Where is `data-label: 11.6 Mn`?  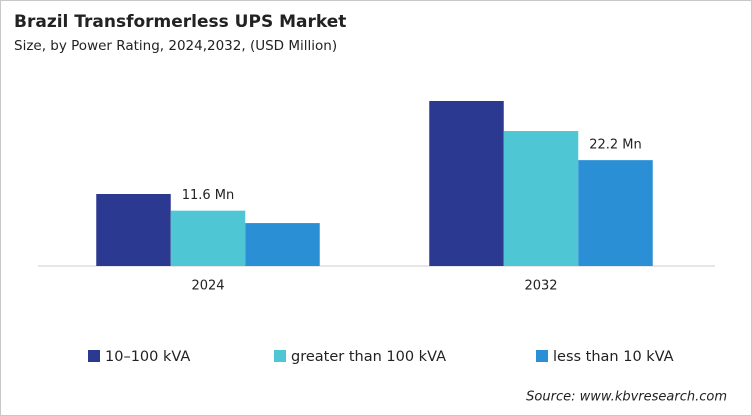 data-label: 11.6 Mn is located at coordinates (208, 195).